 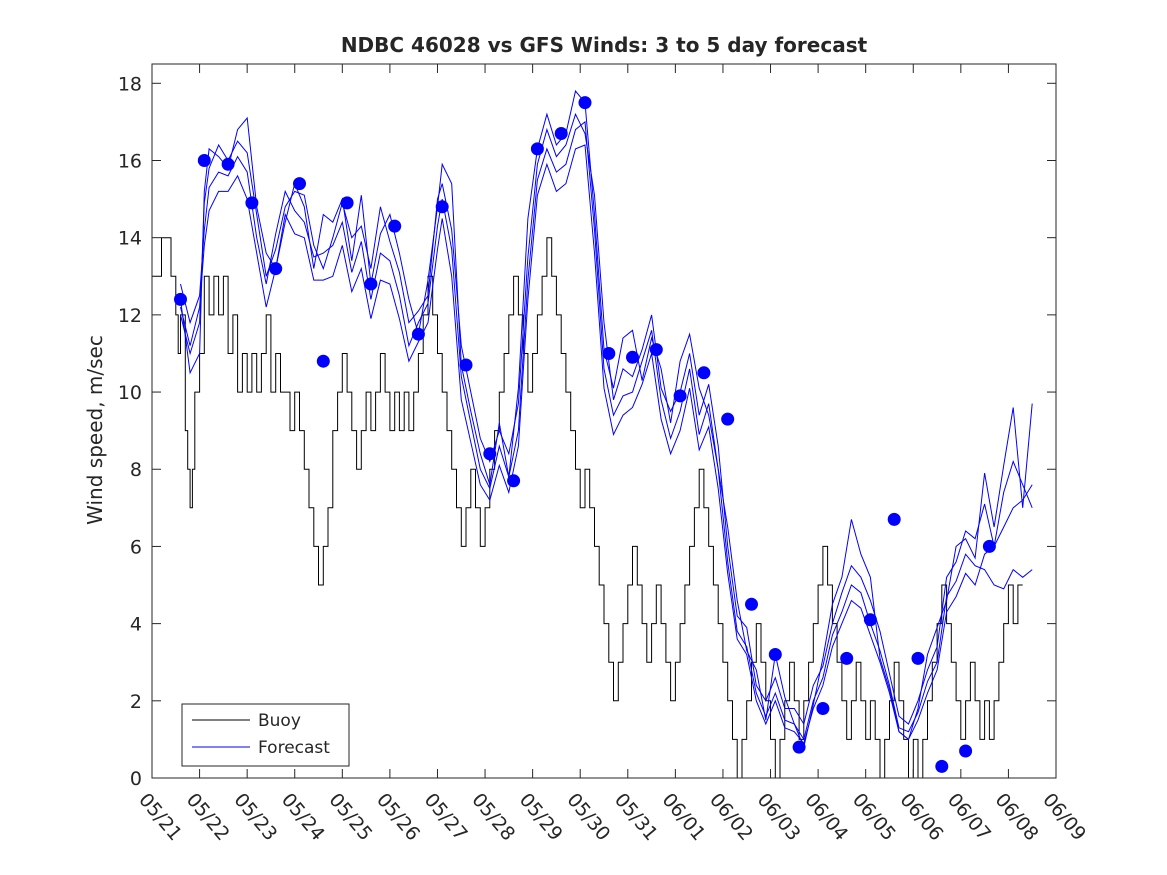 I want to click on x-tick-label: 06/07, so click(x=969, y=817).